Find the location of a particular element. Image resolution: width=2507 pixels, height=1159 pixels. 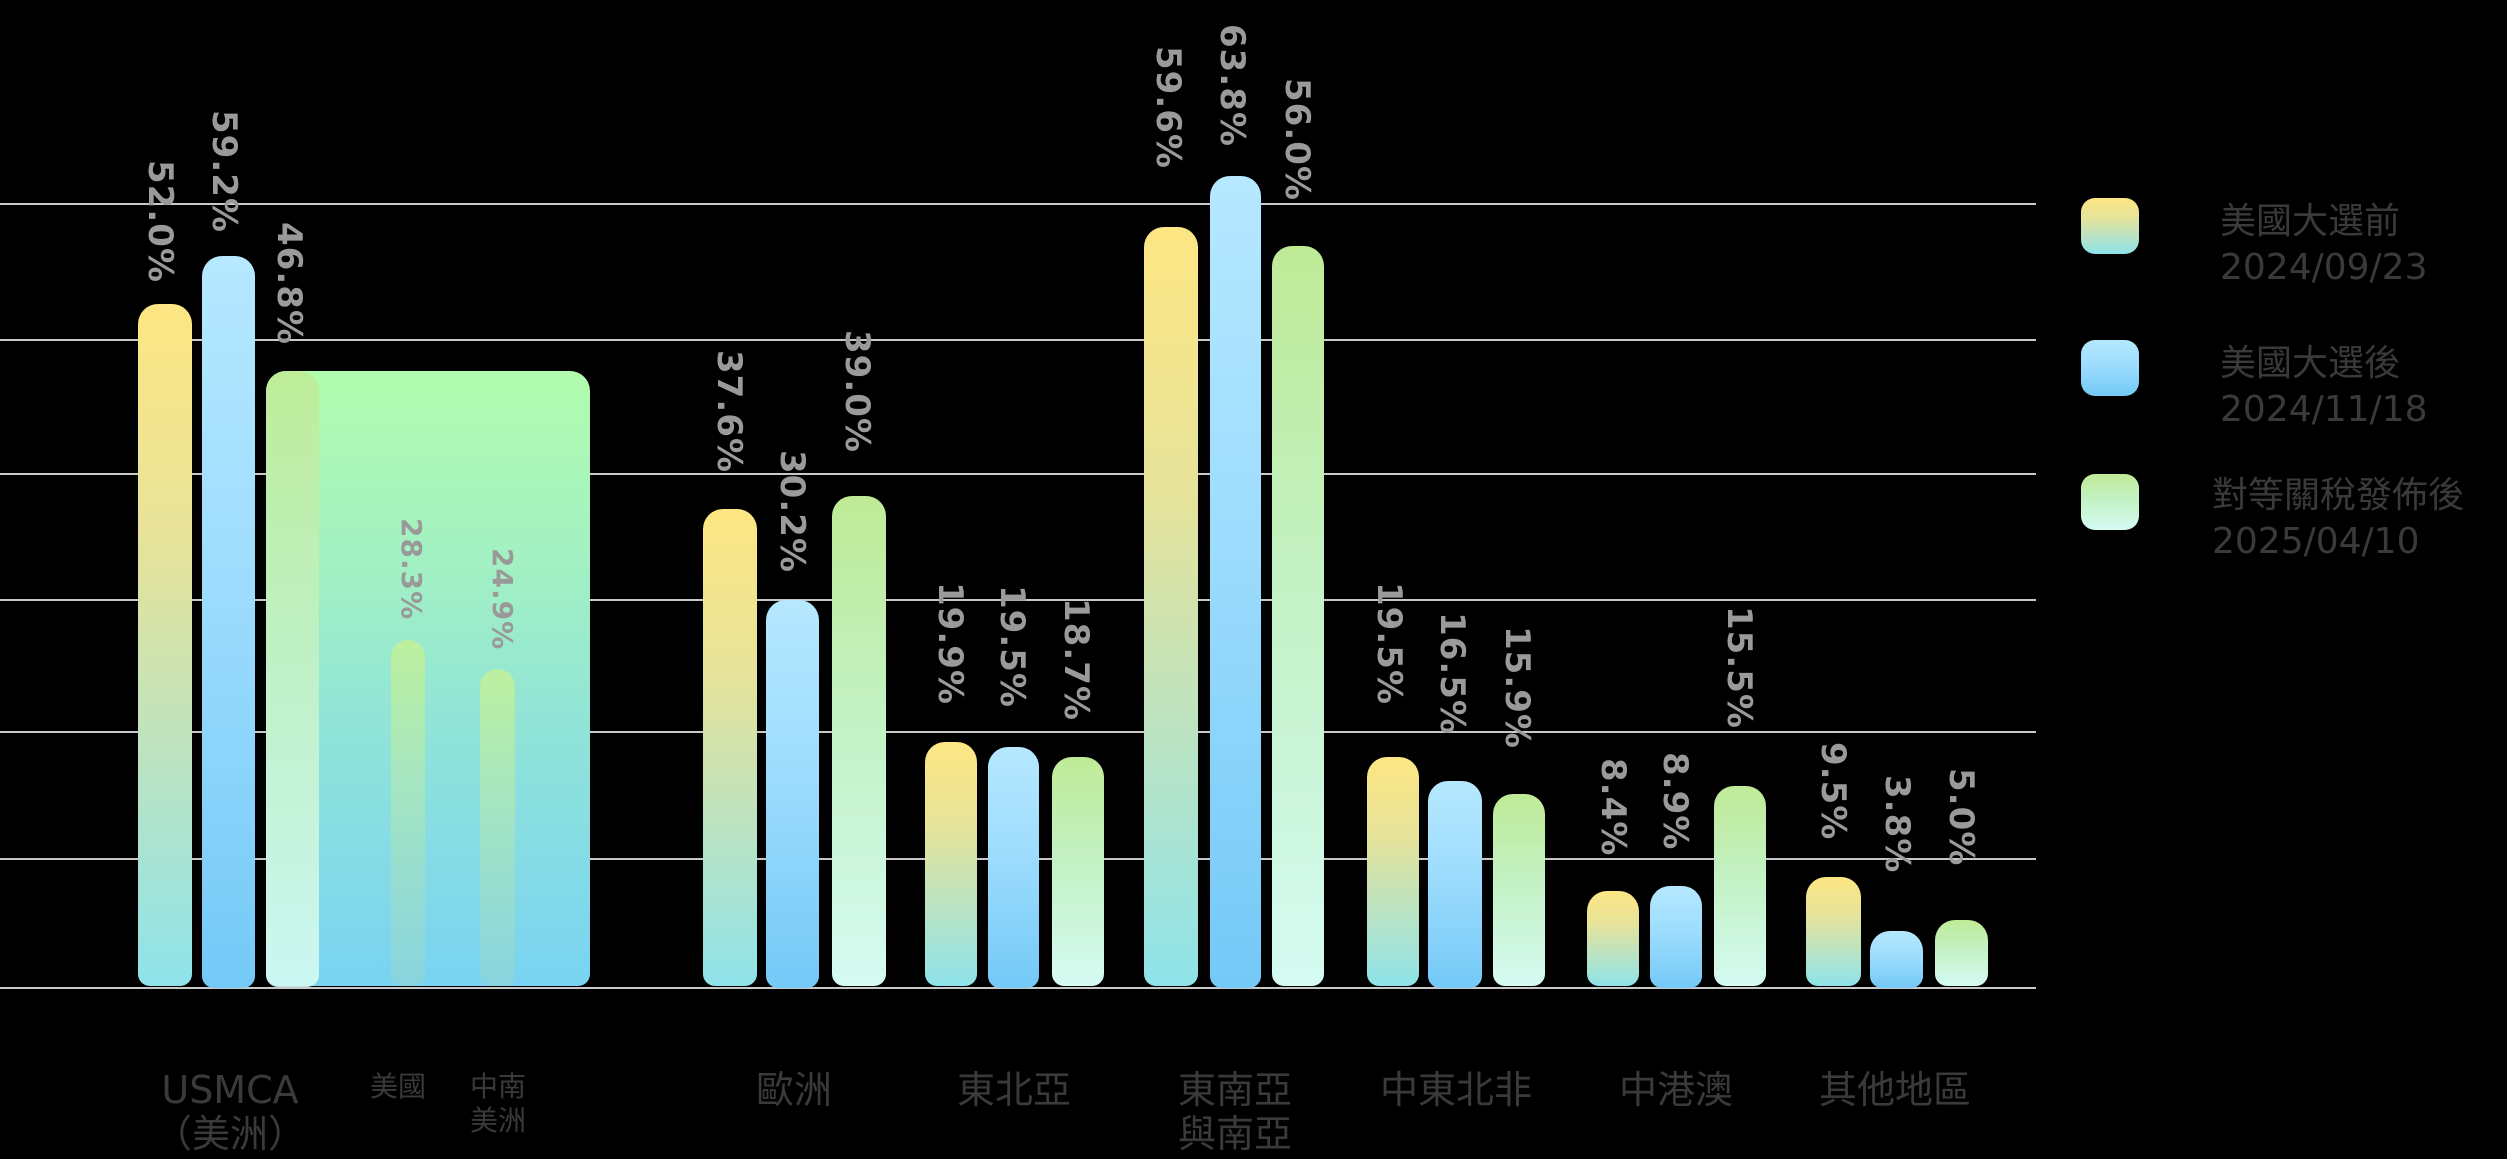

value-label: 8.4% is located at coordinates (1613, 807).